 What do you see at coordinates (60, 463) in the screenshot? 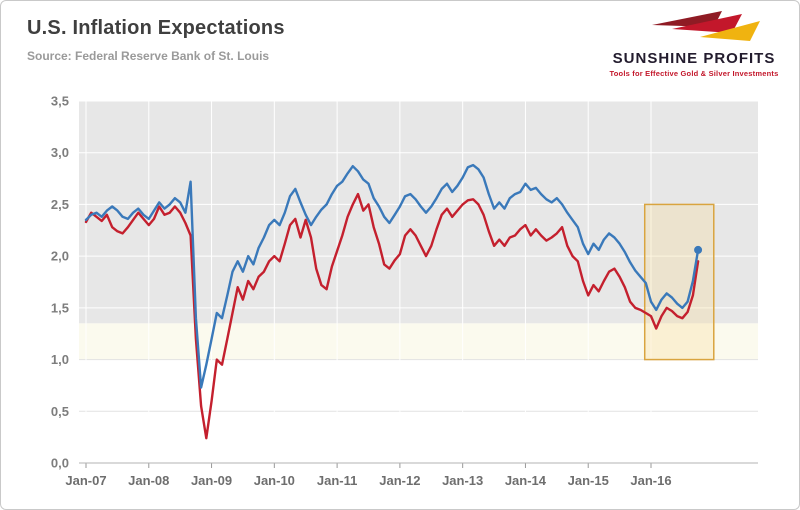
I see `svg-text: 0,0` at bounding box center [60, 463].